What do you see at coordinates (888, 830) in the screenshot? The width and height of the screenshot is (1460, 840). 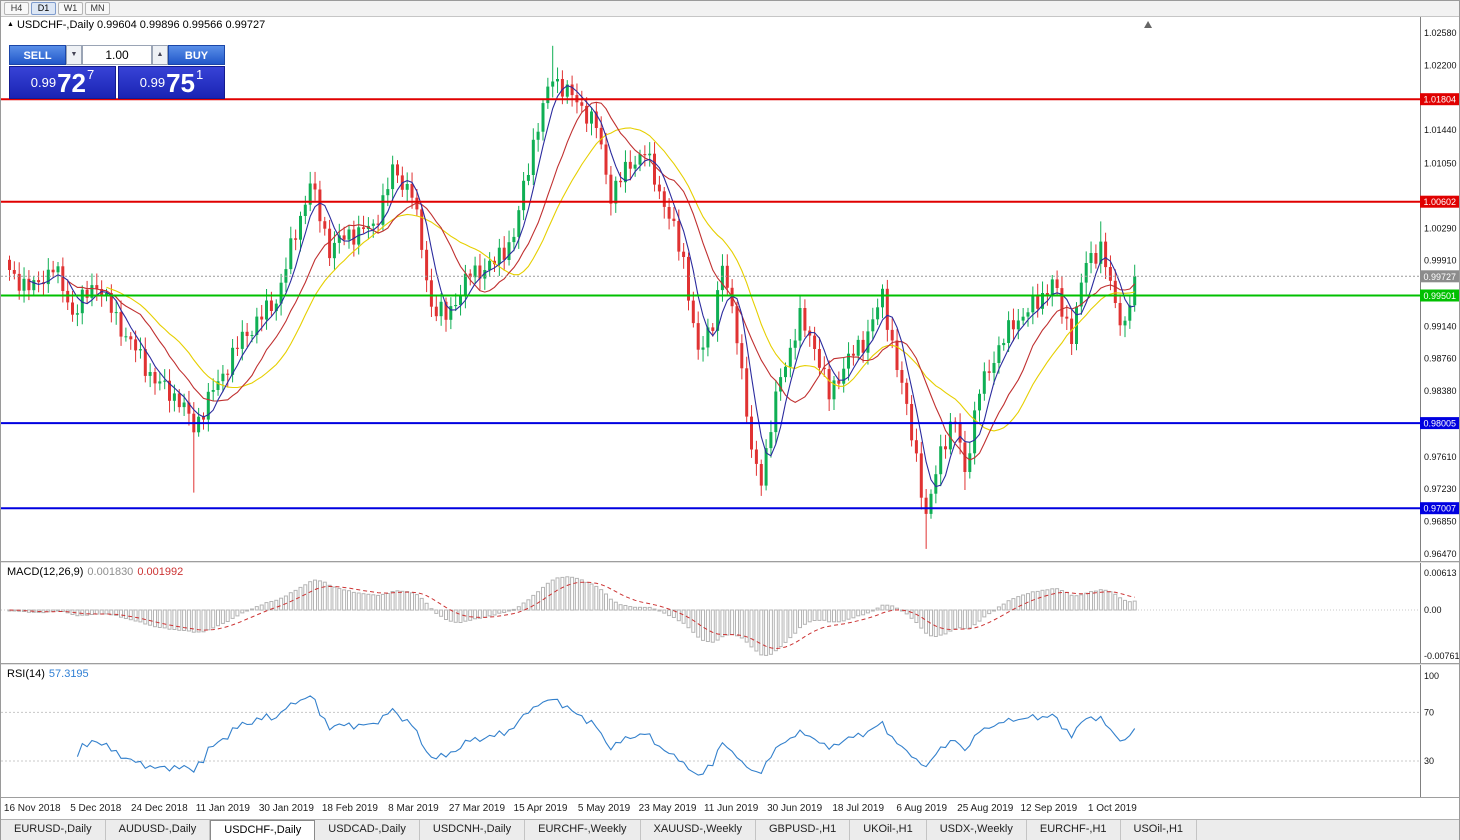 I see `chart-tab-ukoil-h1: UKOil-,H1` at bounding box center [888, 830].